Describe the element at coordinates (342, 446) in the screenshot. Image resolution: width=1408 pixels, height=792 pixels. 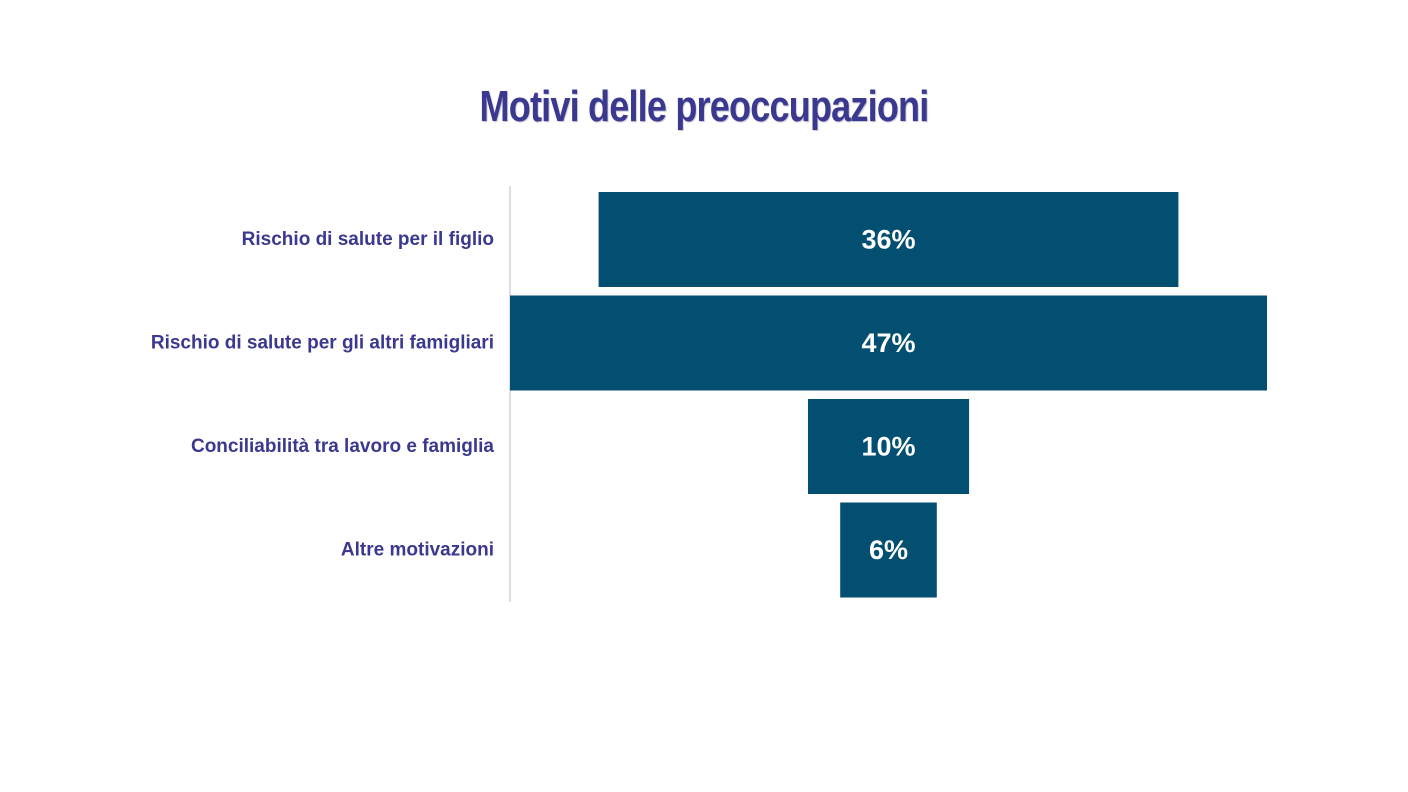
I see `category-label: Conciliabilità tra lavoro e famiglia` at that location.